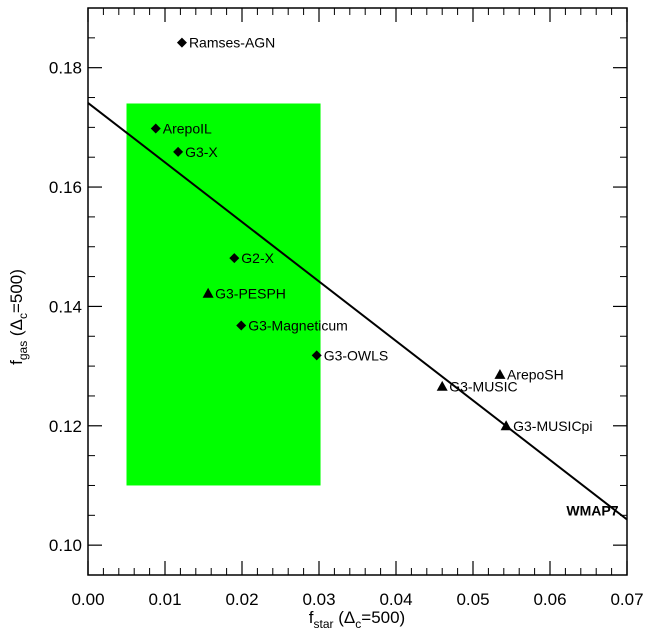 The image size is (648, 631). I want to click on y-label-sub: gas, so click(23, 350).